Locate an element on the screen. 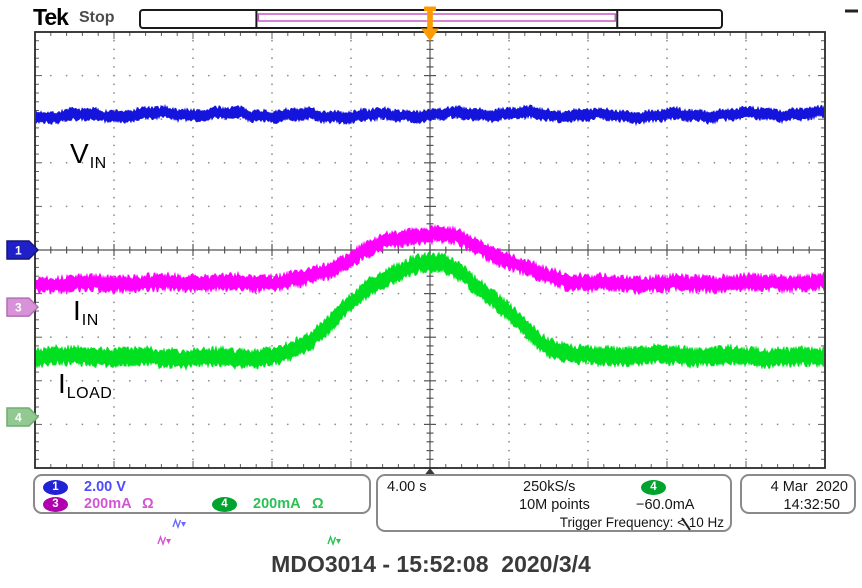 The height and width of the screenshot is (588, 862). channel-1-scale: 2.00 V is located at coordinates (105, 487).